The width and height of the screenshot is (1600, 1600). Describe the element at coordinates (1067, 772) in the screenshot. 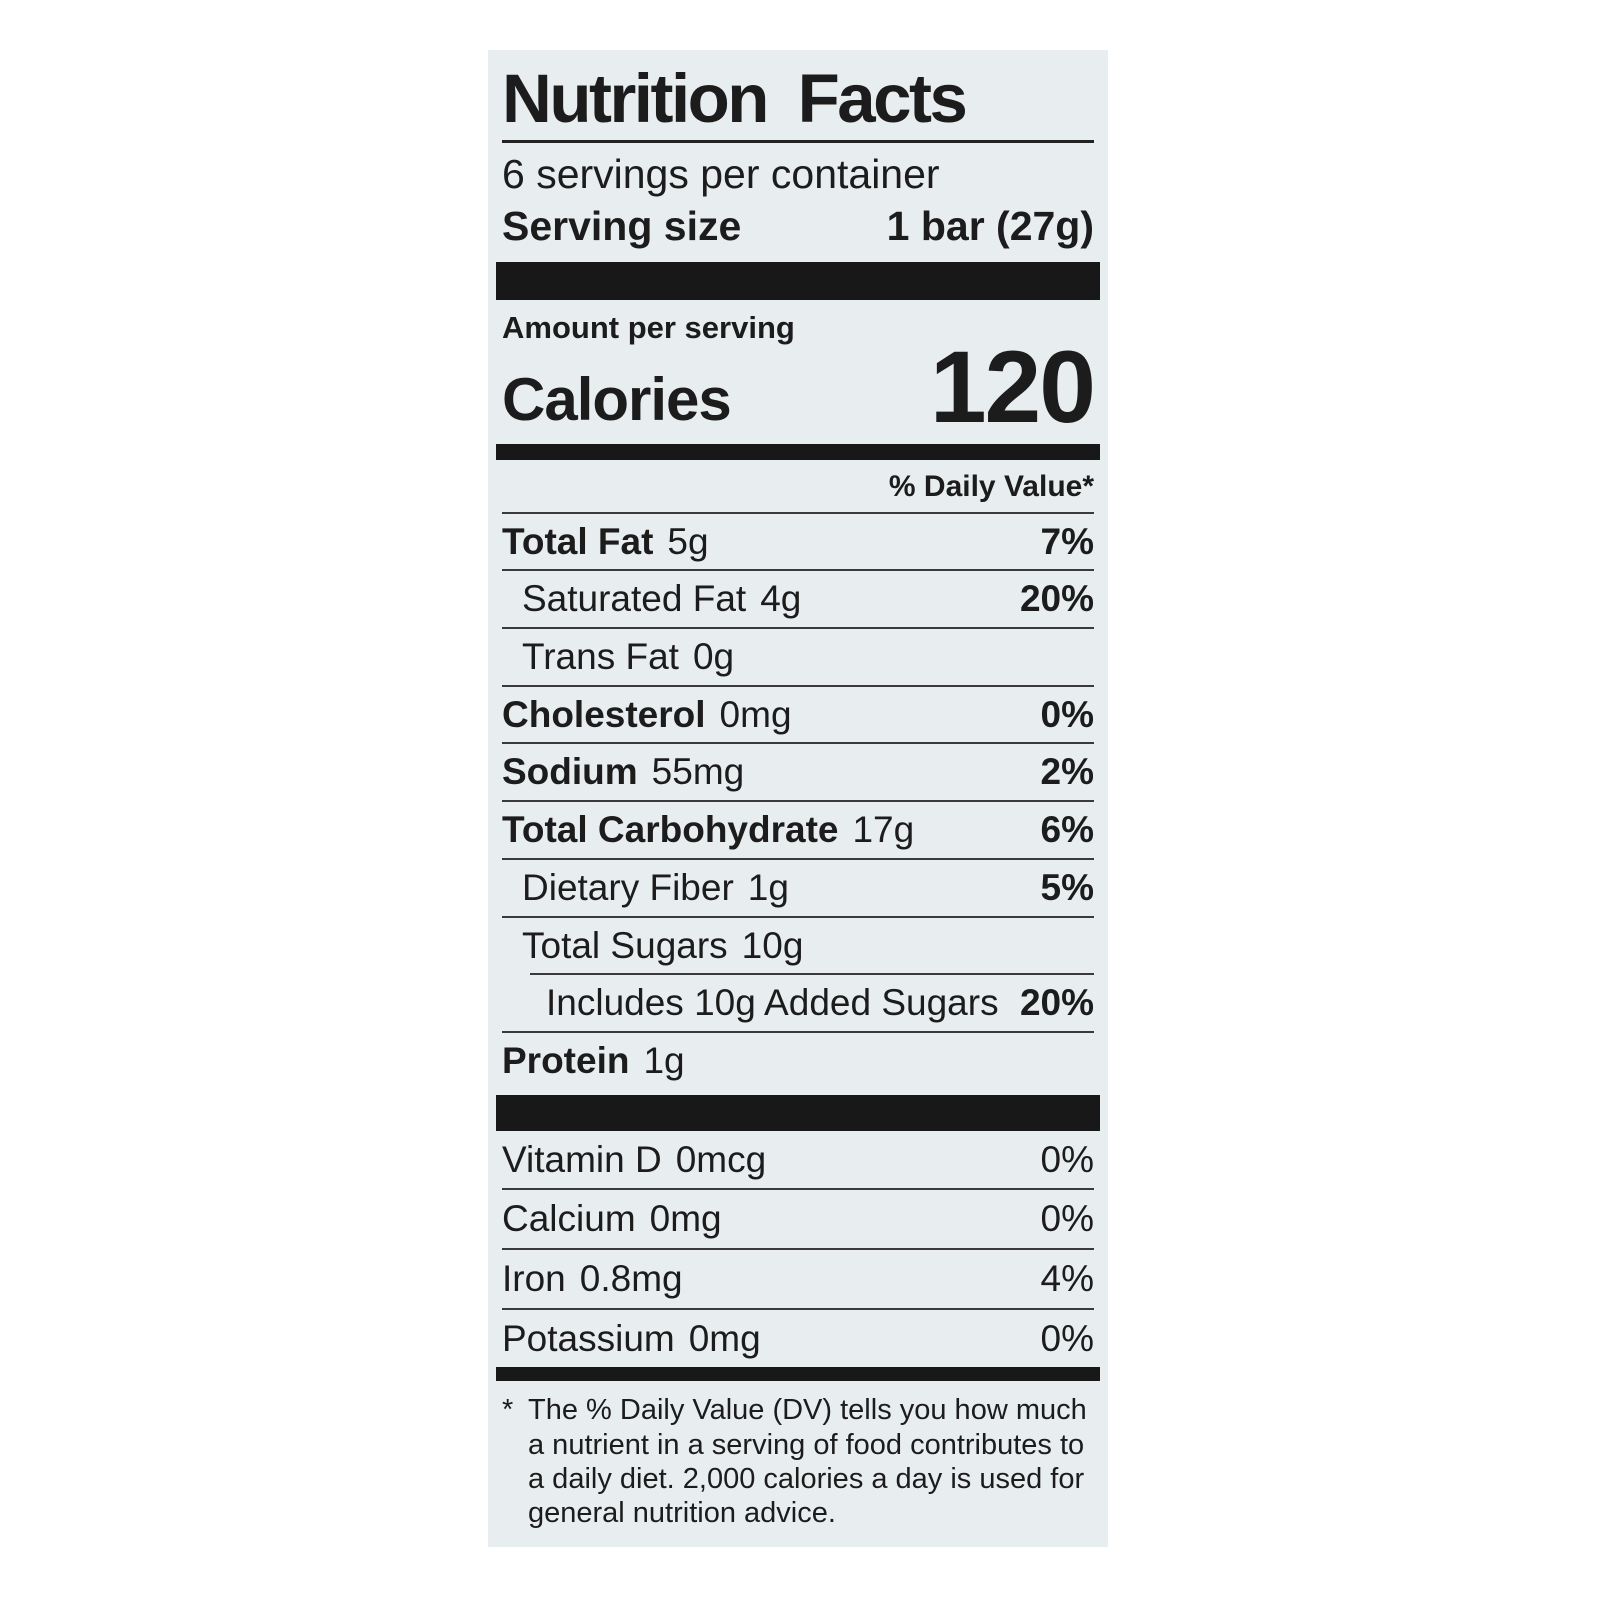

I see `nutrient-daily-value: 2%` at that location.